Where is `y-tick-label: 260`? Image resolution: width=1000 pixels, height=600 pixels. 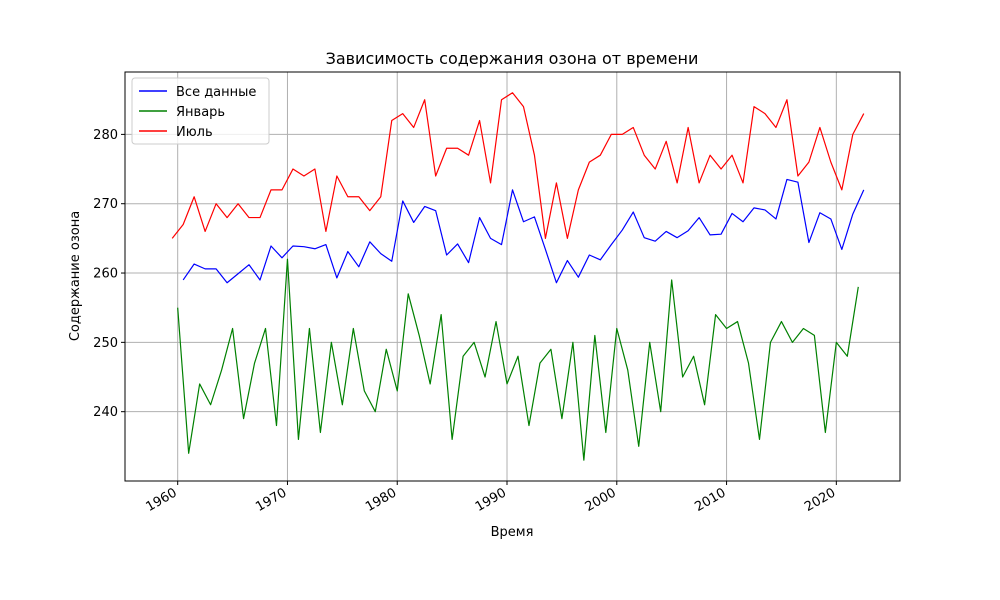 y-tick-label: 260 is located at coordinates (105, 274).